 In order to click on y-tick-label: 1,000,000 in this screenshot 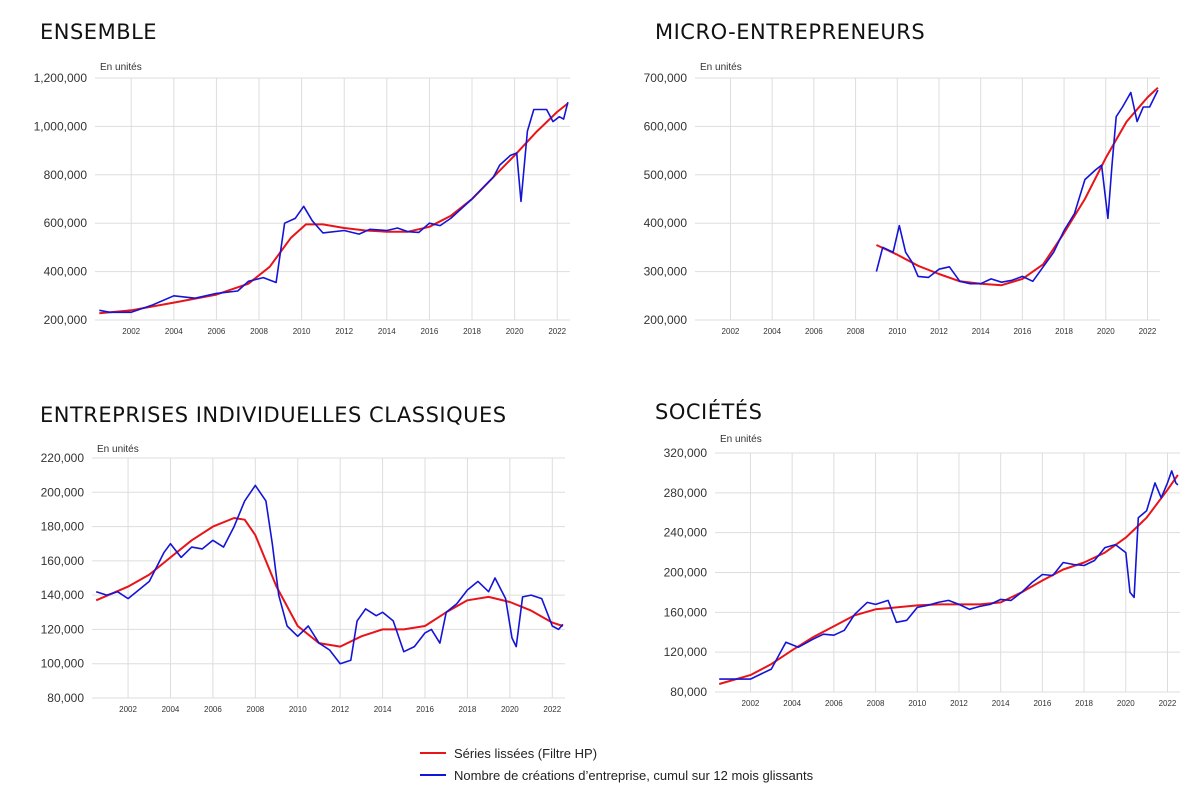, I will do `click(61, 126)`.